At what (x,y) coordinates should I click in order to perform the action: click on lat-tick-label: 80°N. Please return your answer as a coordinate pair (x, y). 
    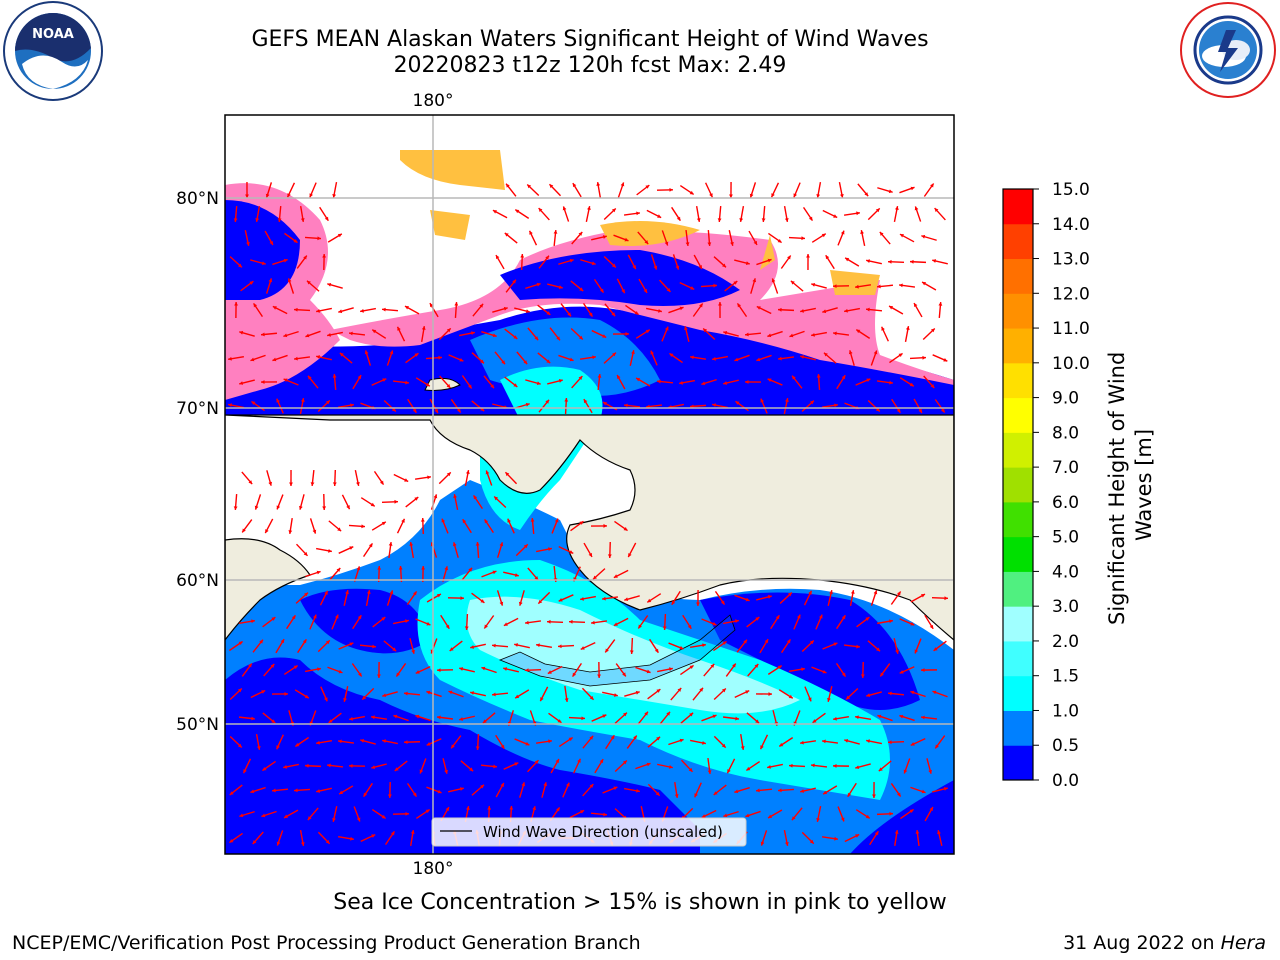
    Looking at the image, I should click on (197, 199).